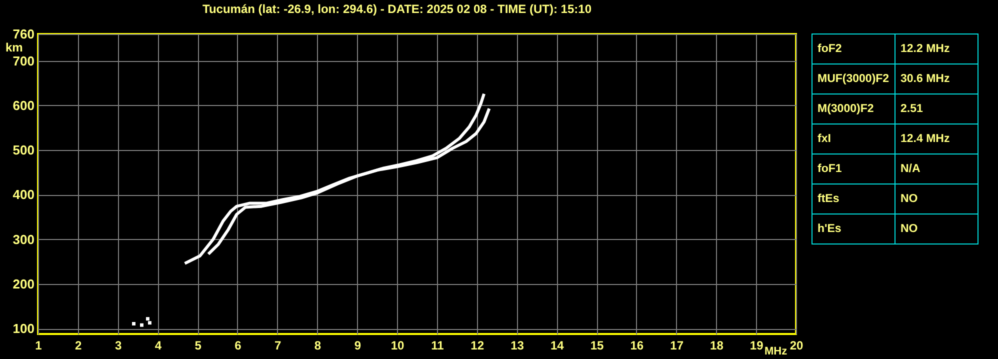 This screenshot has height=359, width=998. Describe the element at coordinates (597, 345) in the screenshot. I see `x-tick-label: 15` at that location.